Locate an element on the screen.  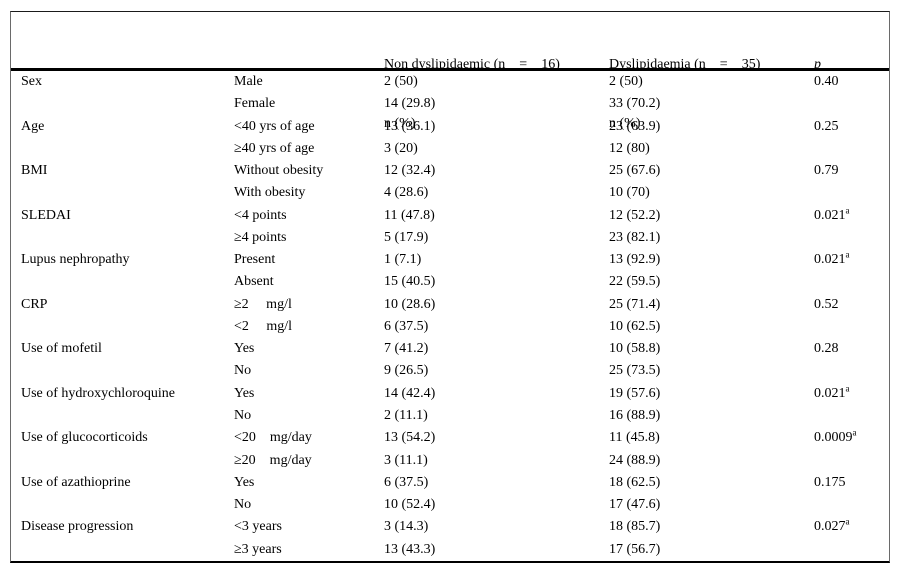
dyslipidaemia-cell: 11 (45.8) is located at coordinates (634, 438).